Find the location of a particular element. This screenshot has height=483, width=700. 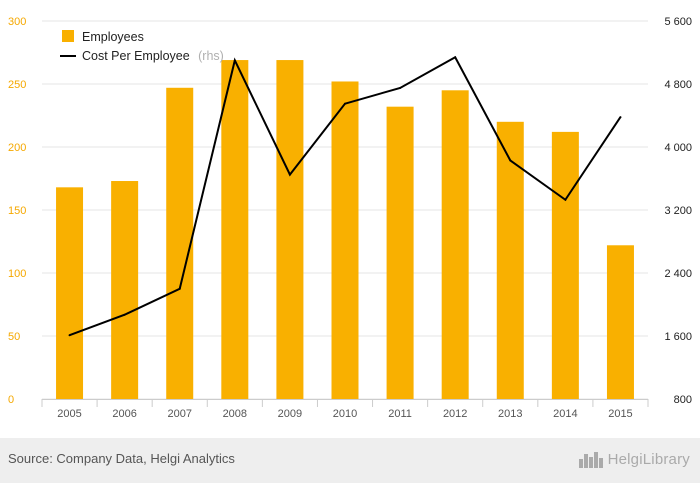

y-left-tick-label: 0 is located at coordinates (11, 400).